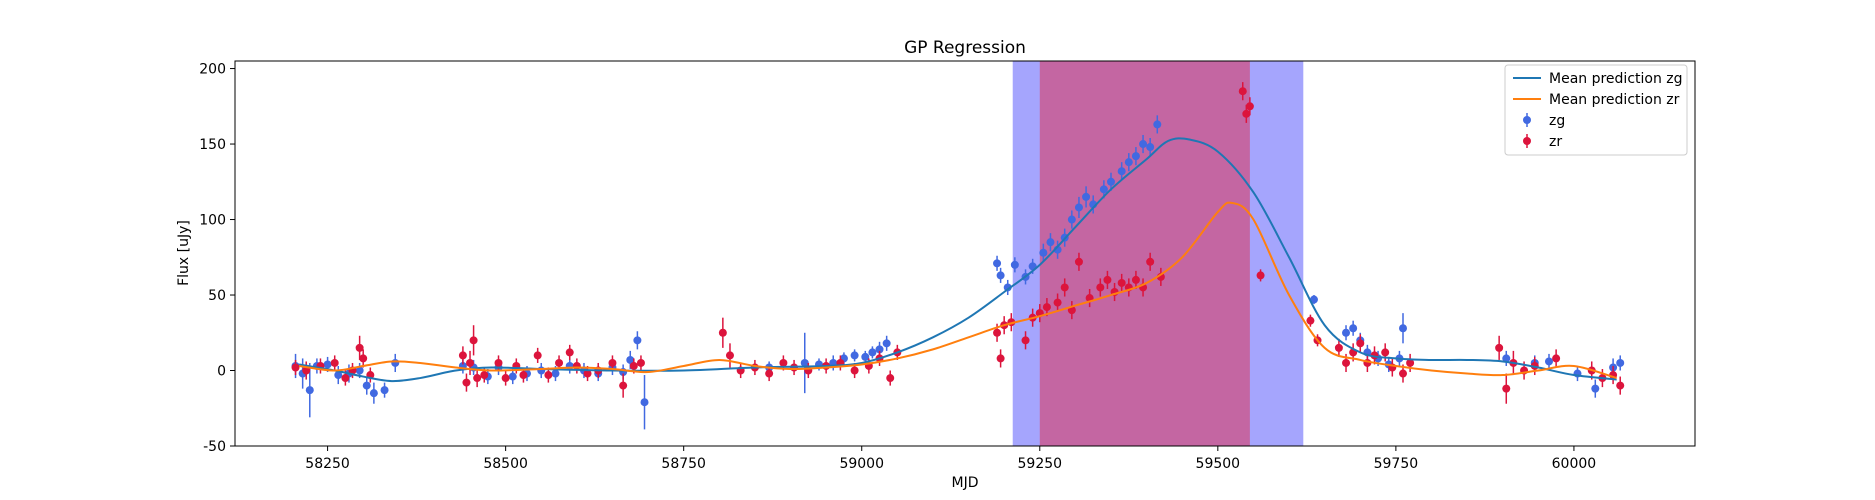  Describe the element at coordinates (221, 372) in the screenshot. I see `y-tick-label: 0` at that location.